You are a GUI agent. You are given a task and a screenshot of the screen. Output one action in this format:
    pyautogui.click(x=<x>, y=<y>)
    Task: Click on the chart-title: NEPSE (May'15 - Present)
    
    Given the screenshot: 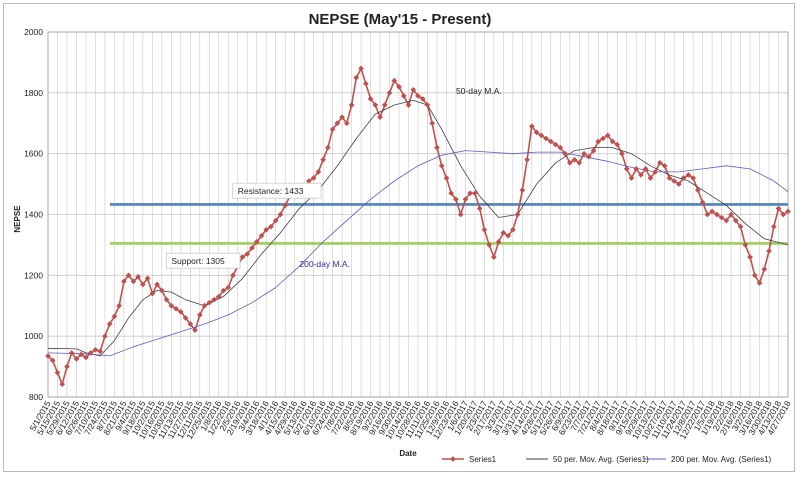 What is the action you would take?
    pyautogui.click(x=400, y=19)
    